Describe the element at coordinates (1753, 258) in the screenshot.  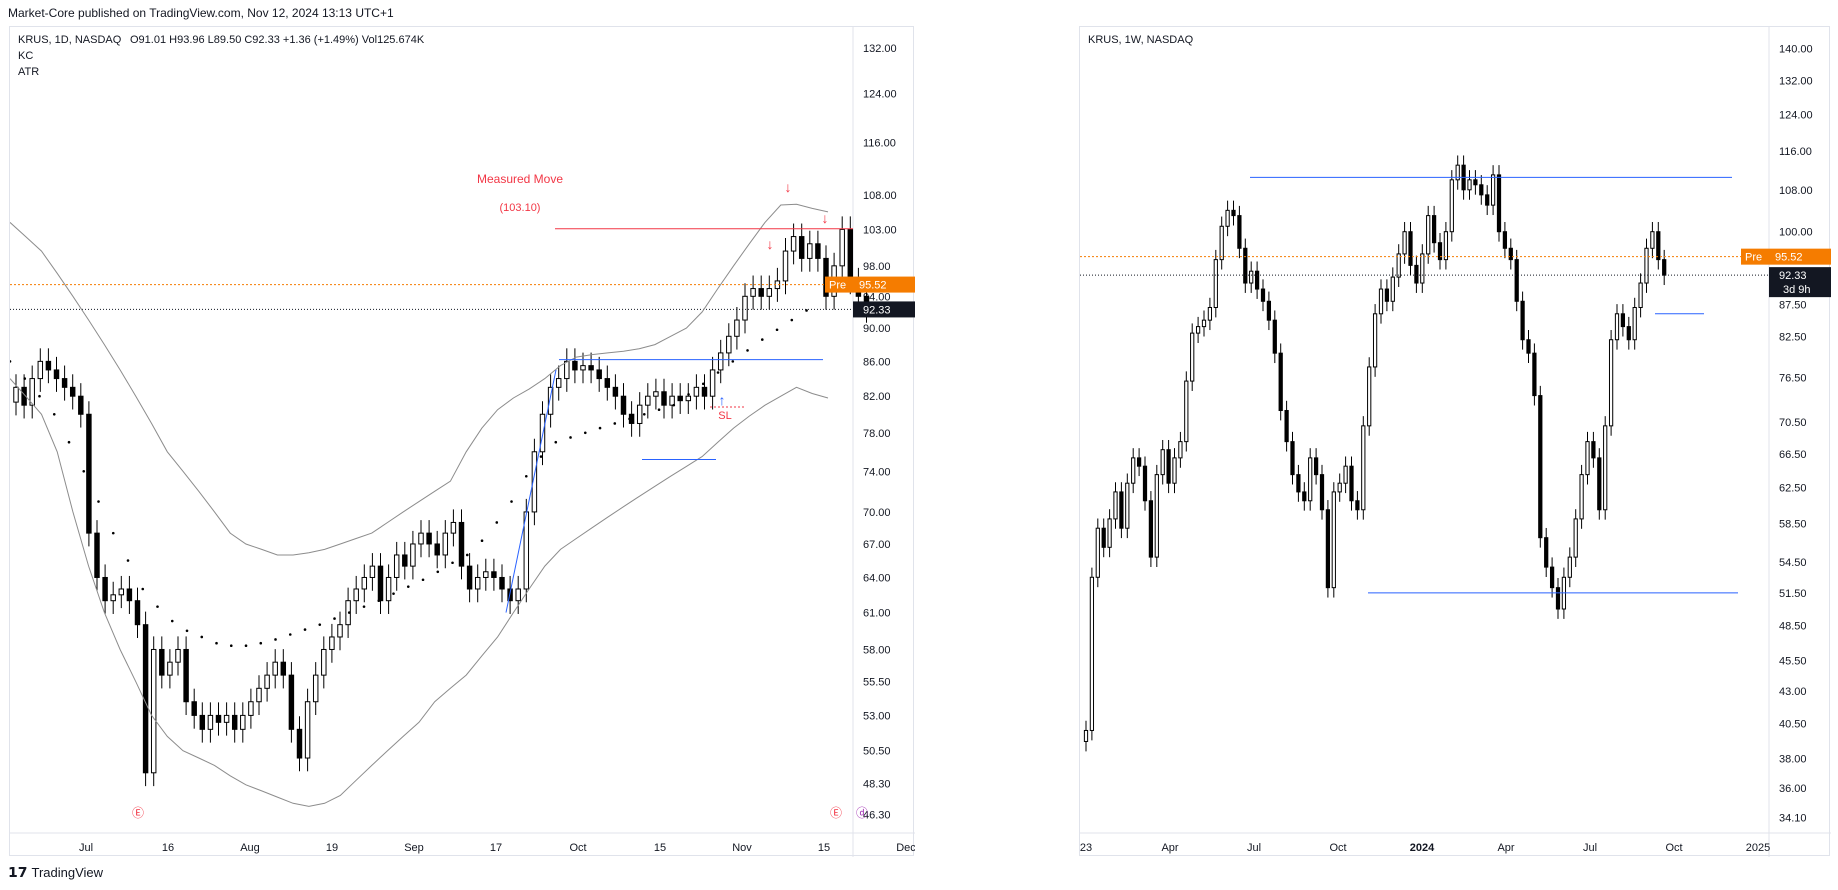
I see `pre-market-label: Pre` at that location.